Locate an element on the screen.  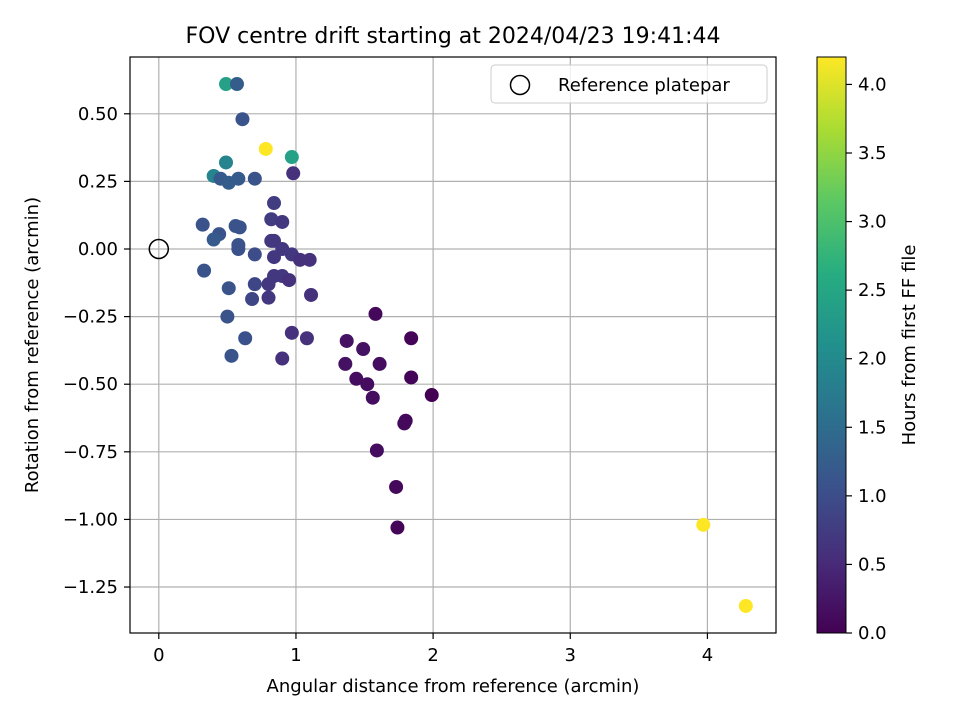
x-tick-label: 3 is located at coordinates (570, 655).